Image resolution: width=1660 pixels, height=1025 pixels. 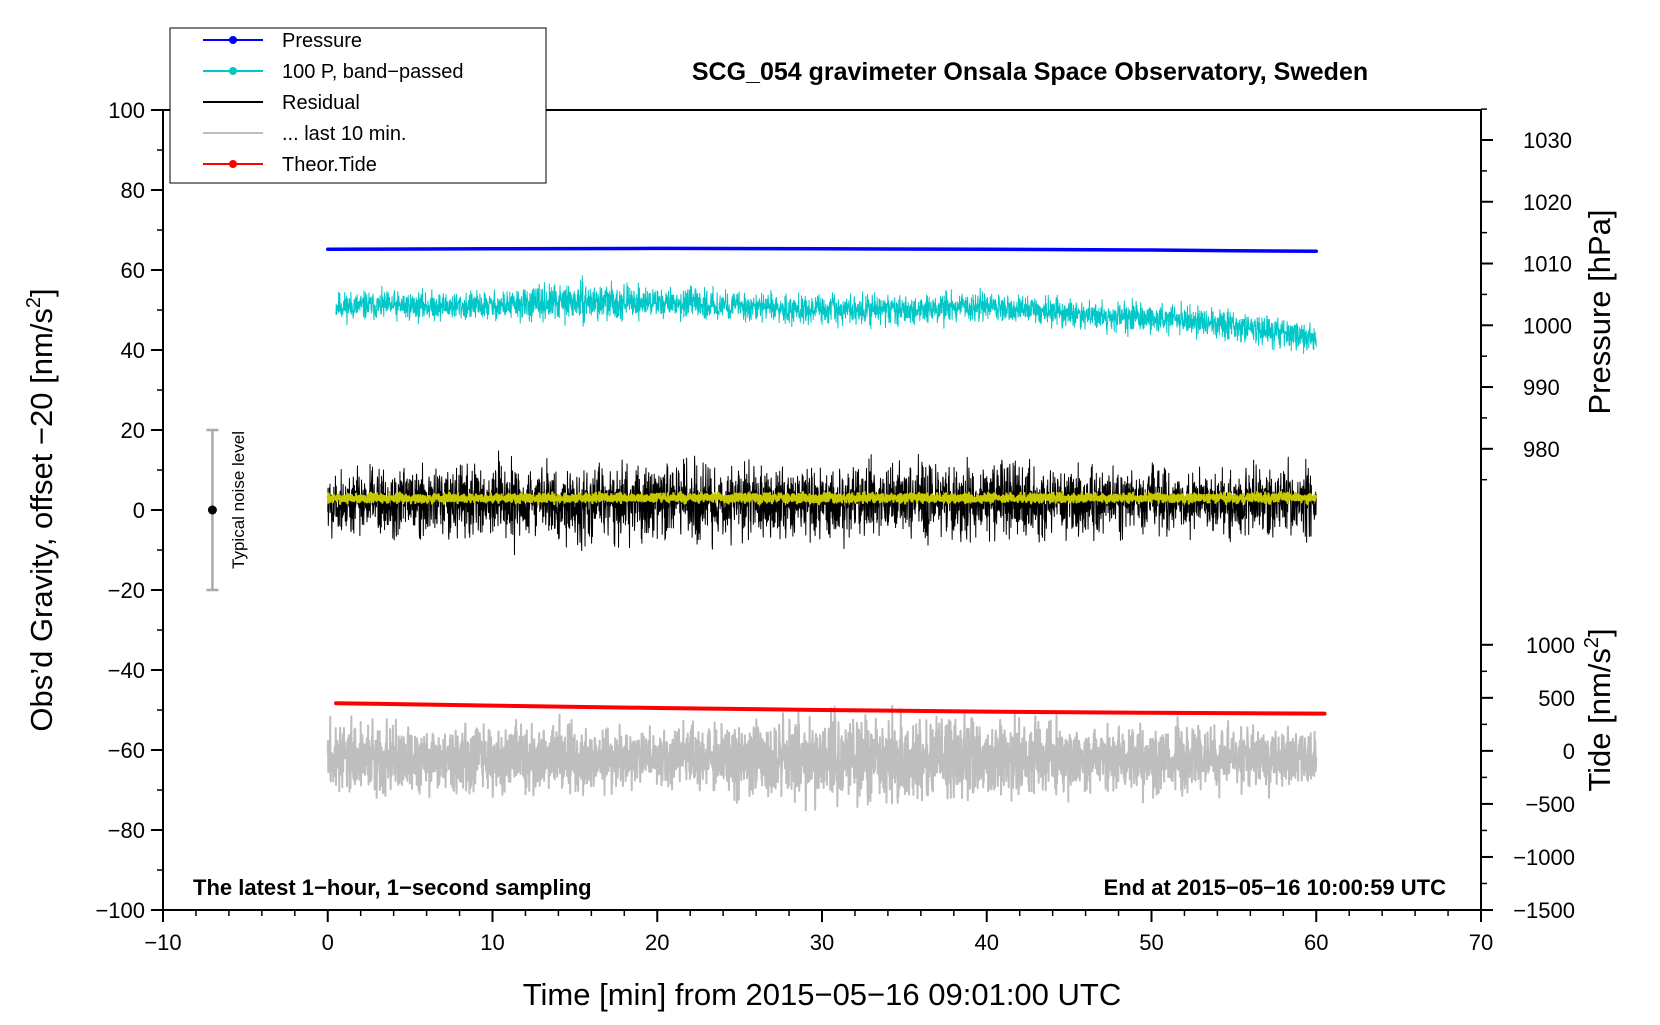 What do you see at coordinates (162, 942) in the screenshot?
I see `x-tick-label: −10` at bounding box center [162, 942].